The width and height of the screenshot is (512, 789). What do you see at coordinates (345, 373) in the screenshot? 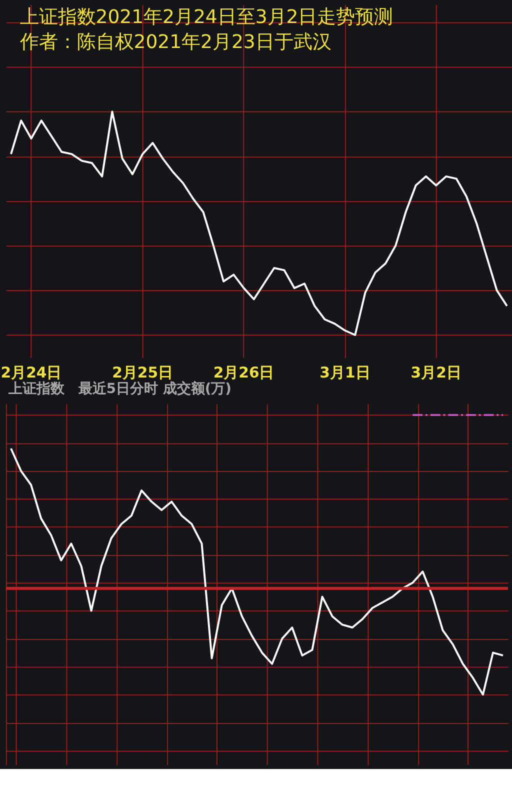
I see `x-tick-label: 3月1日` at bounding box center [345, 373].